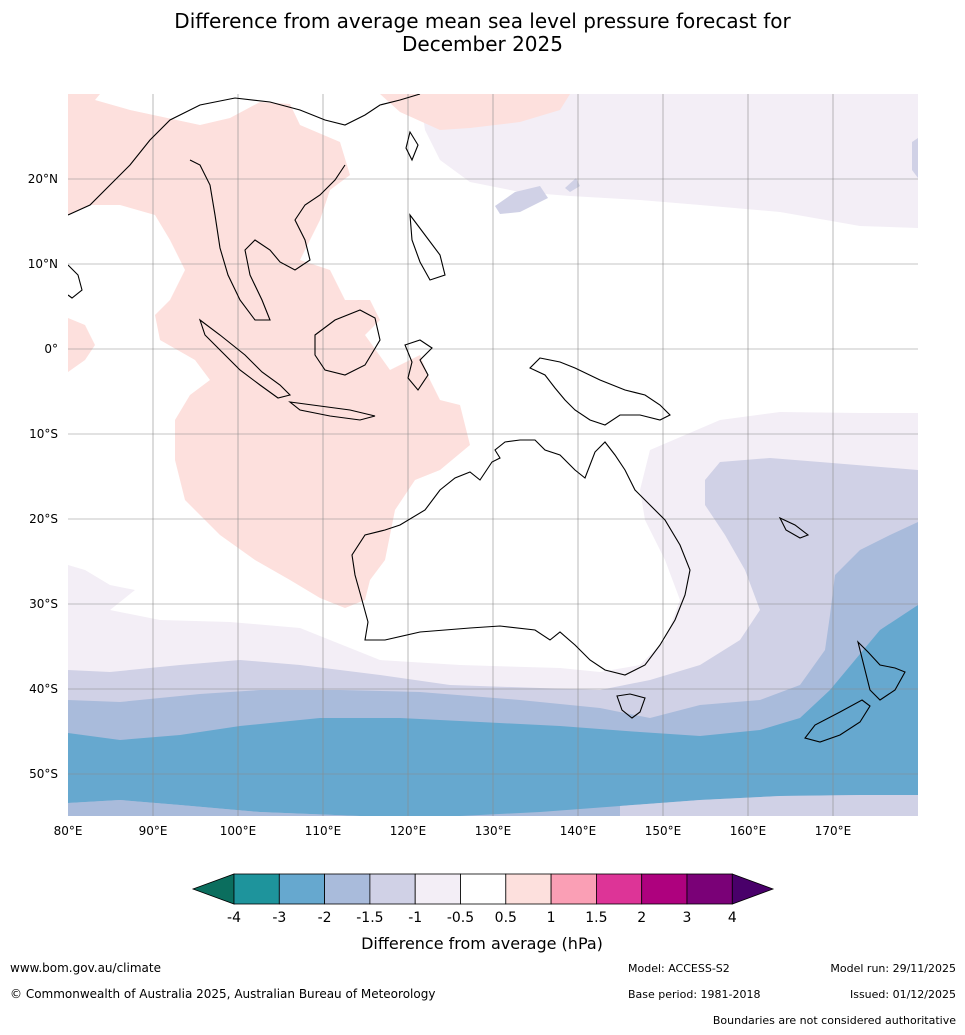  What do you see at coordinates (475, 112) in the screenshot?
I see `positive-region-north` at bounding box center [475, 112].